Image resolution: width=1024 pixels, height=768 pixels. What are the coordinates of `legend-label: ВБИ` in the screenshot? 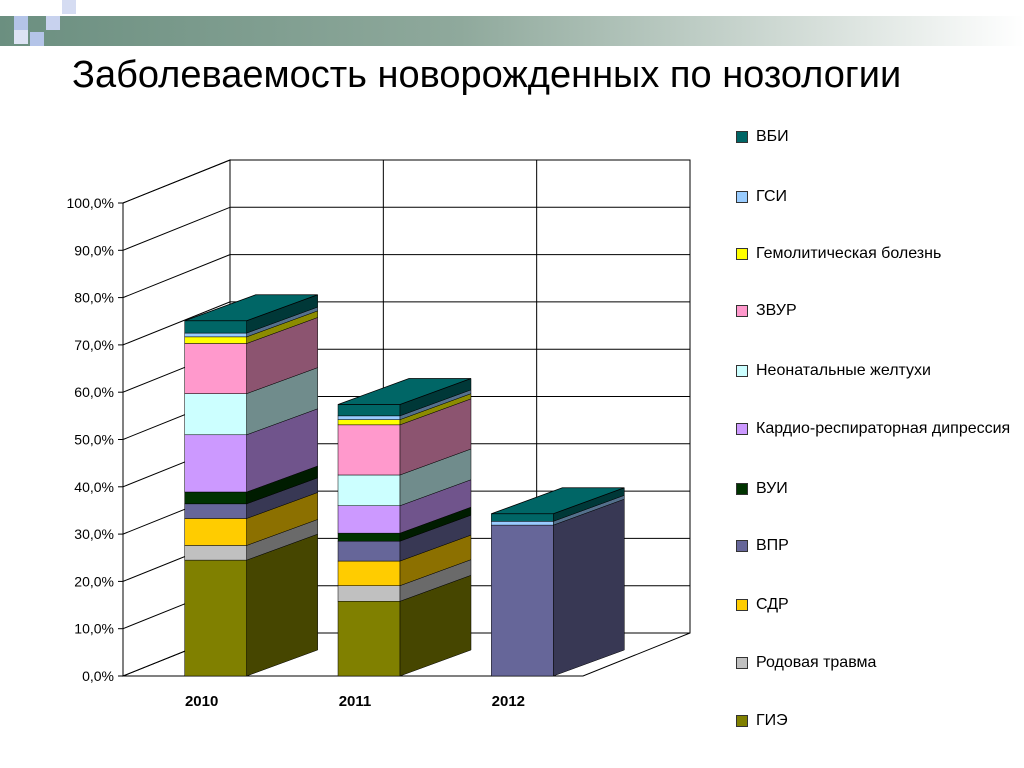 It's located at (772, 136).